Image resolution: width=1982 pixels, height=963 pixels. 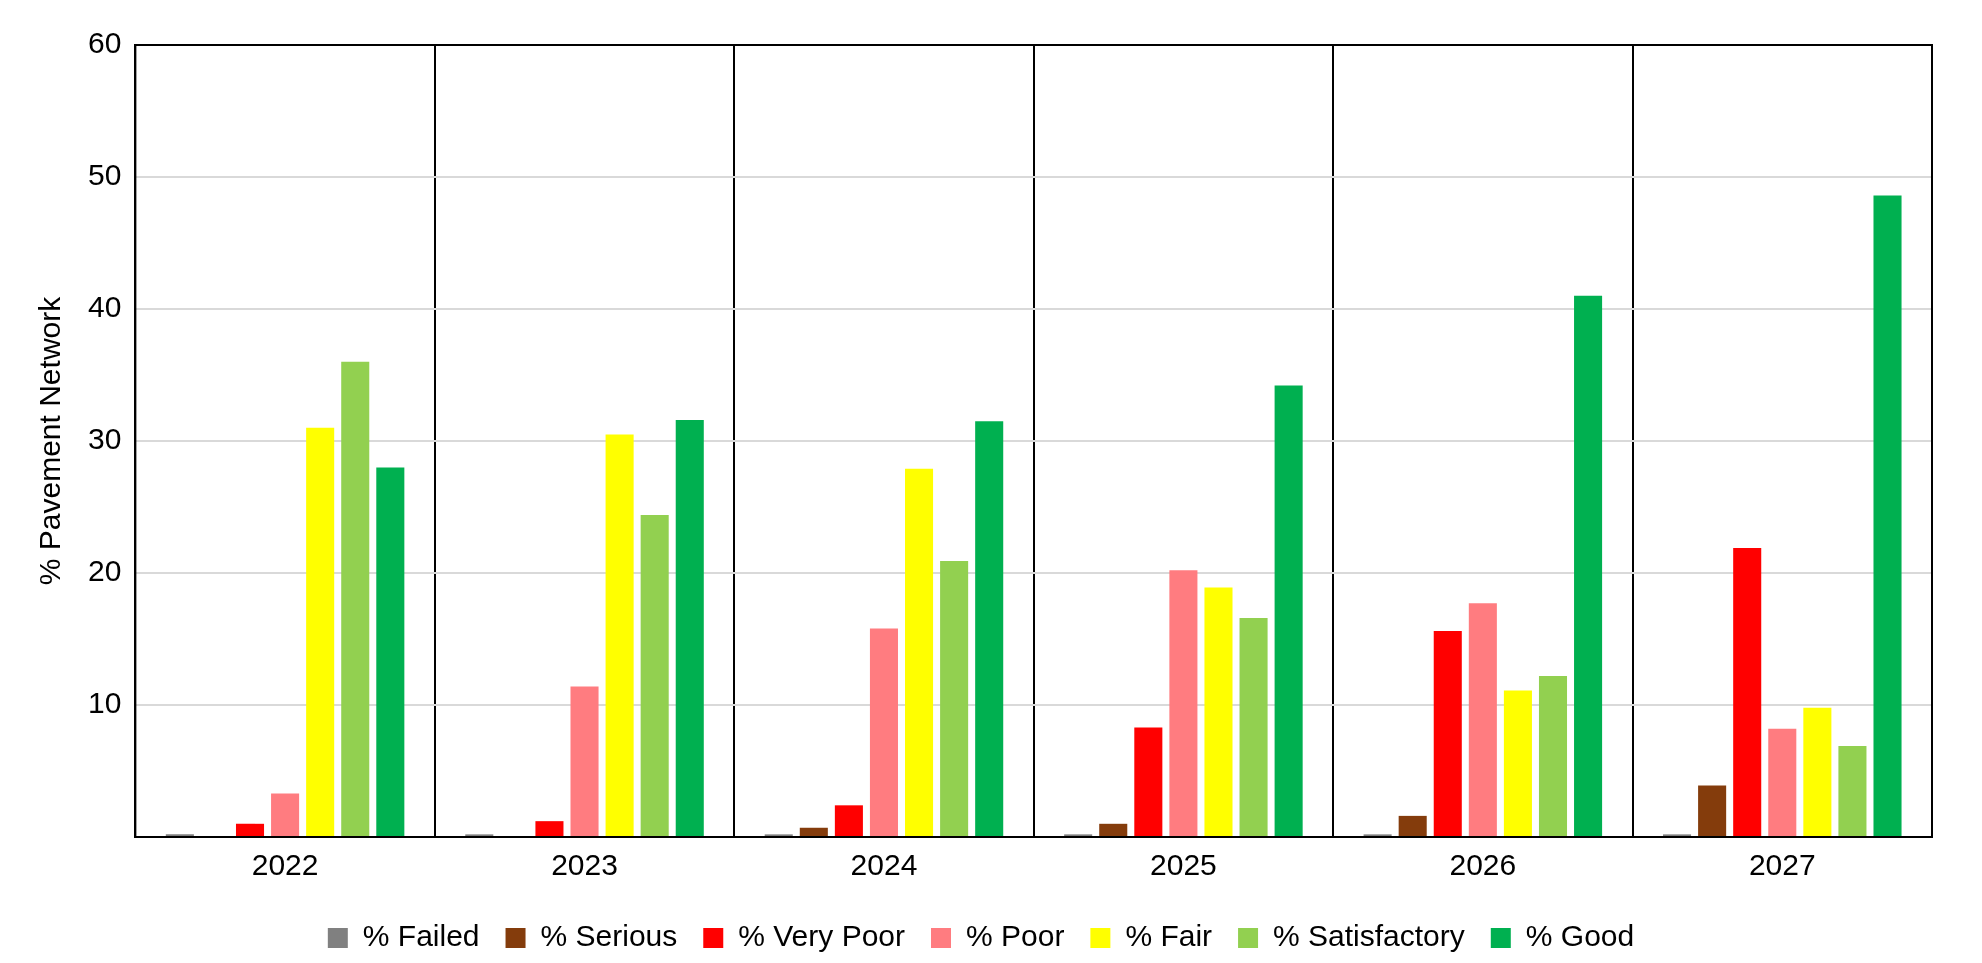 I want to click on y-tick-label: 10, so click(x=104, y=703).